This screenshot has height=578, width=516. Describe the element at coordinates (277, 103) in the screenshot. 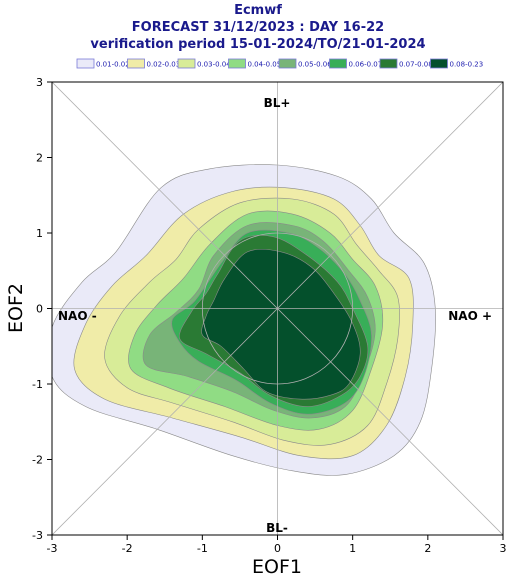

I see `regime-label-top: BL+` at that location.